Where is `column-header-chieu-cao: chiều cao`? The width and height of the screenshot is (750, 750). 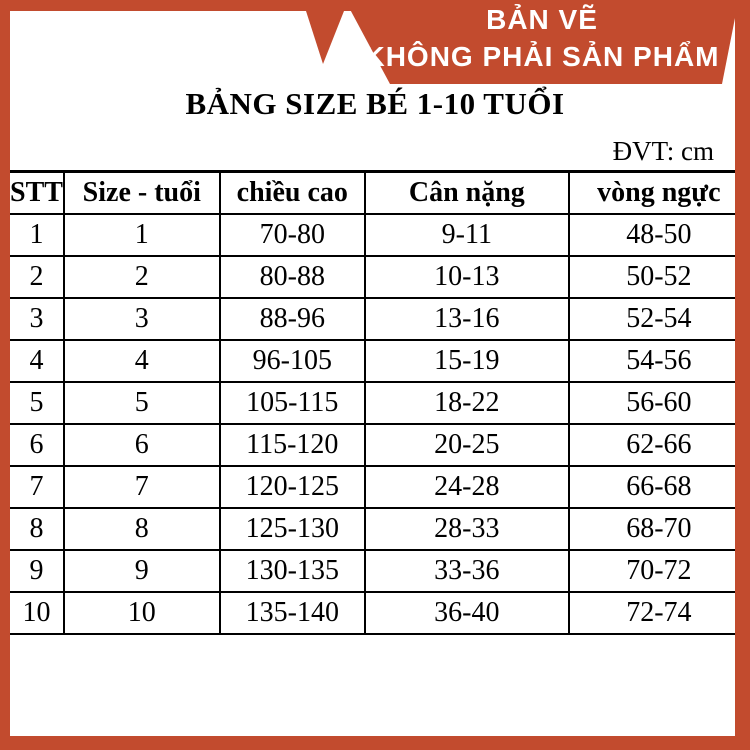 column-header-chieu-cao: chiều cao is located at coordinates (292, 192).